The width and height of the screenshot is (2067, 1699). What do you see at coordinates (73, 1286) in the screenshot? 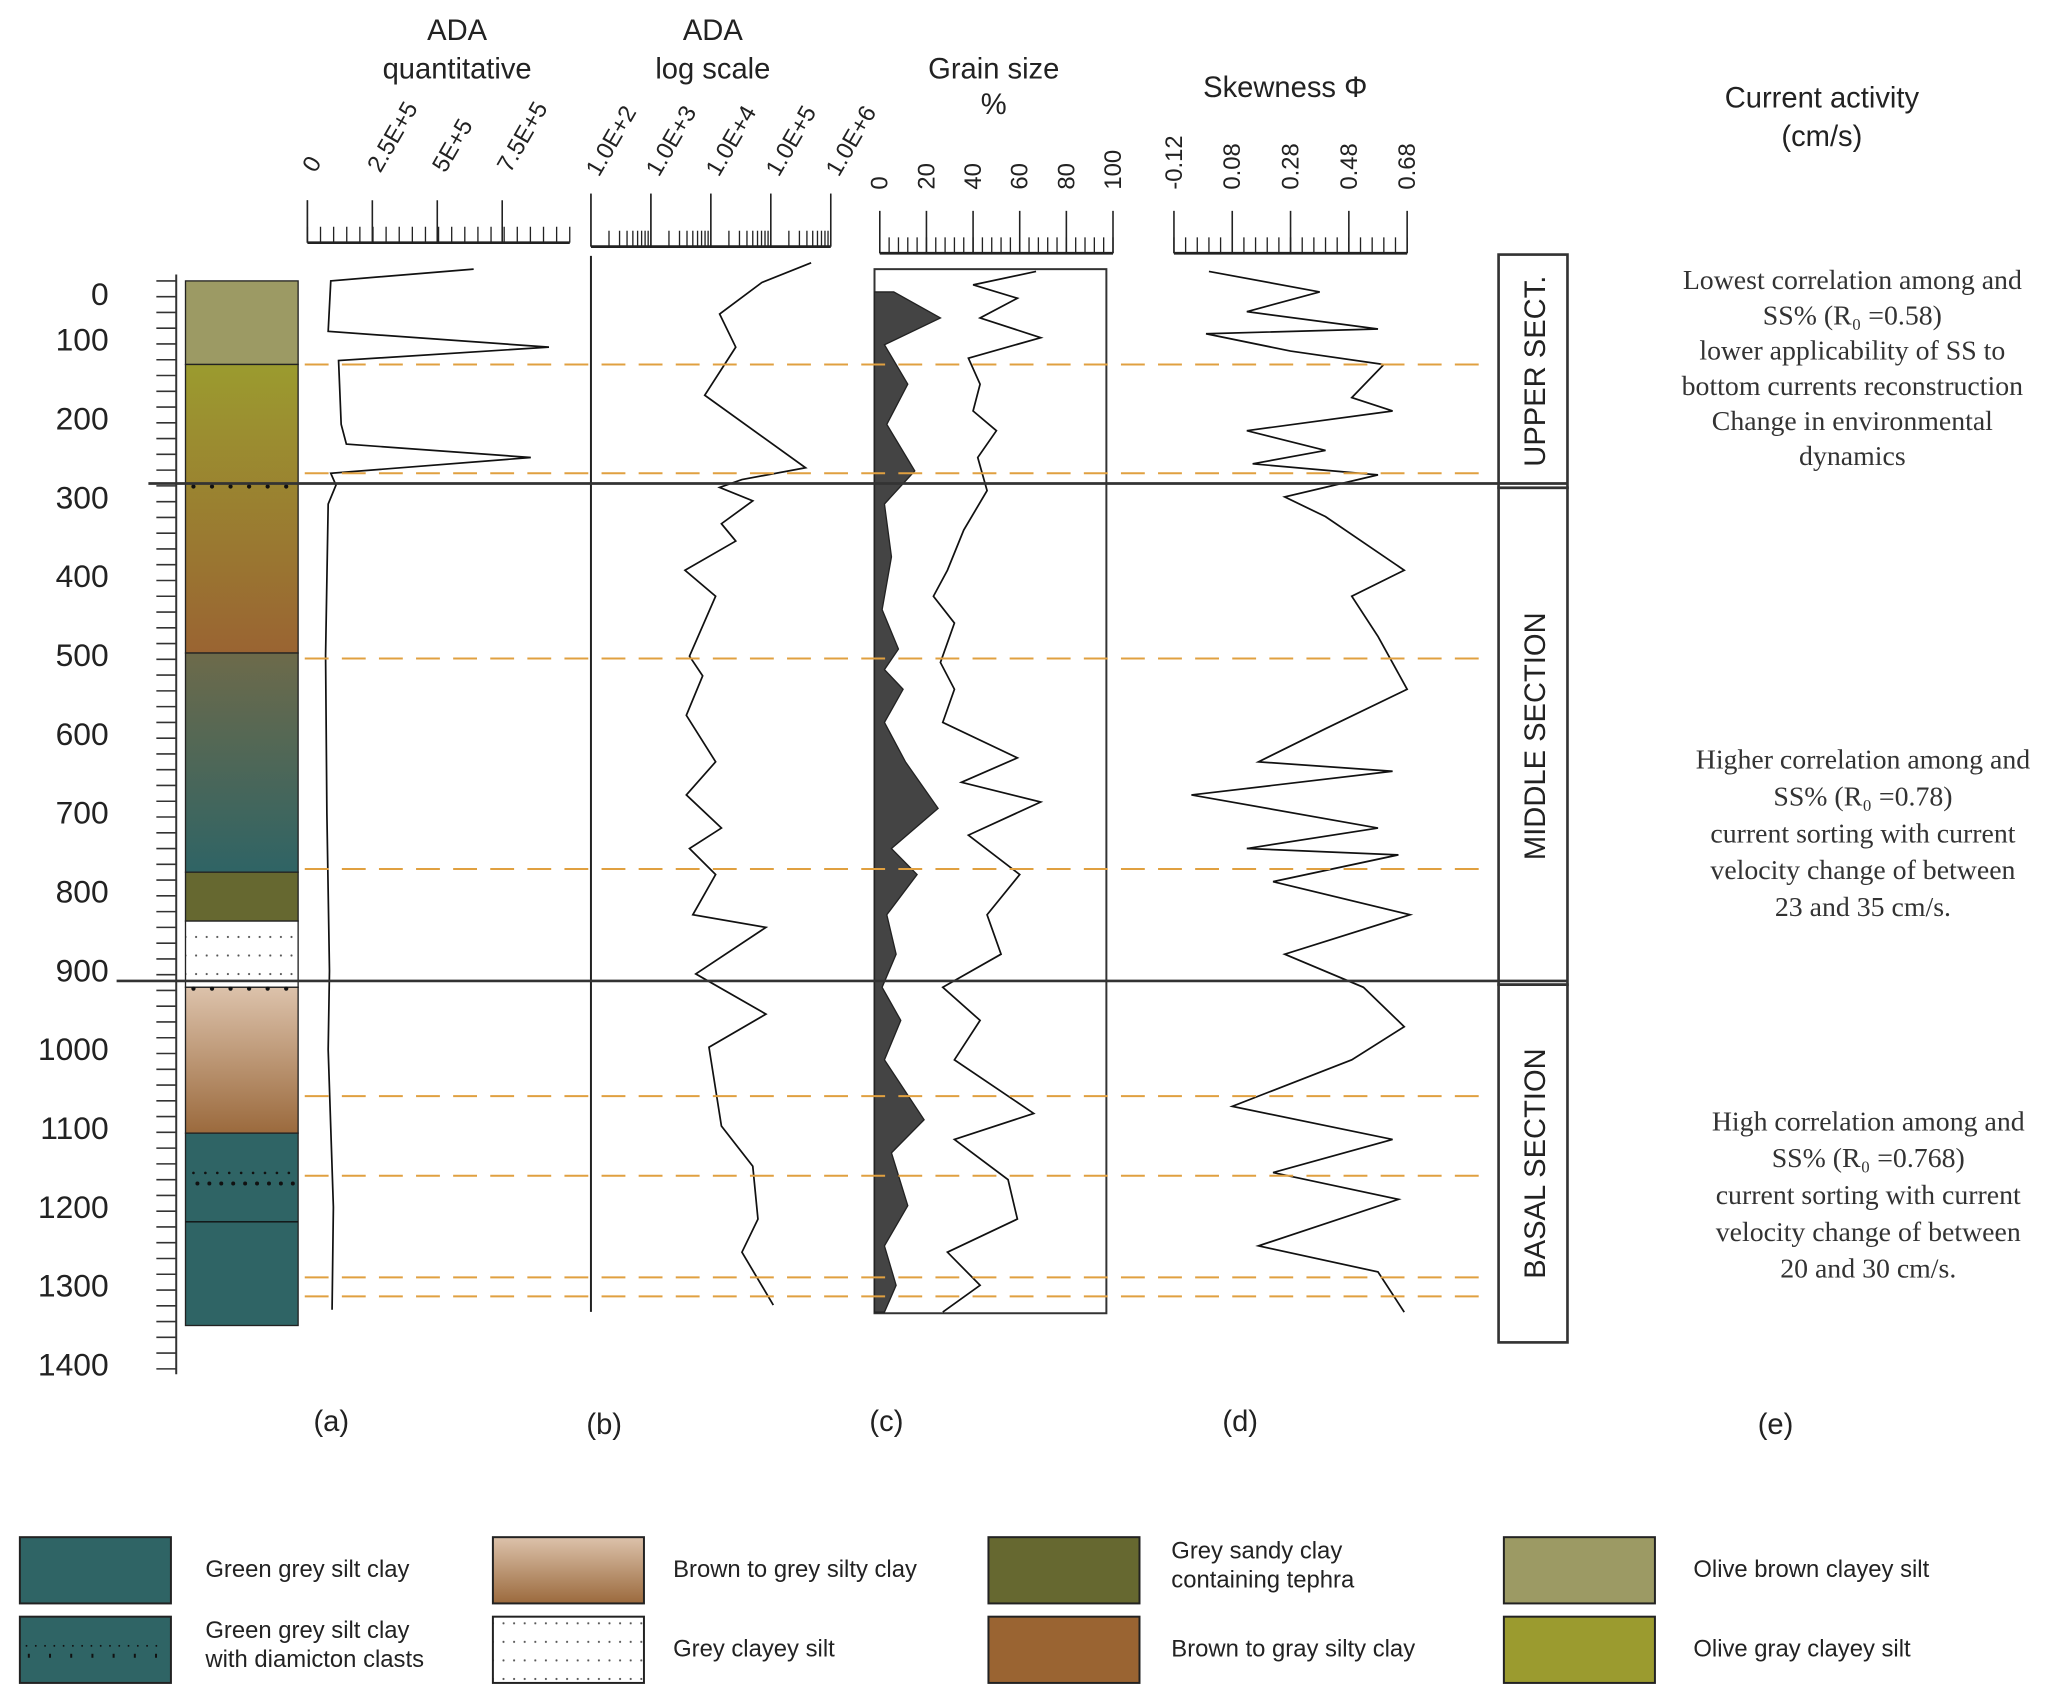
I see `depth-tick-label: 1300` at bounding box center [73, 1286].